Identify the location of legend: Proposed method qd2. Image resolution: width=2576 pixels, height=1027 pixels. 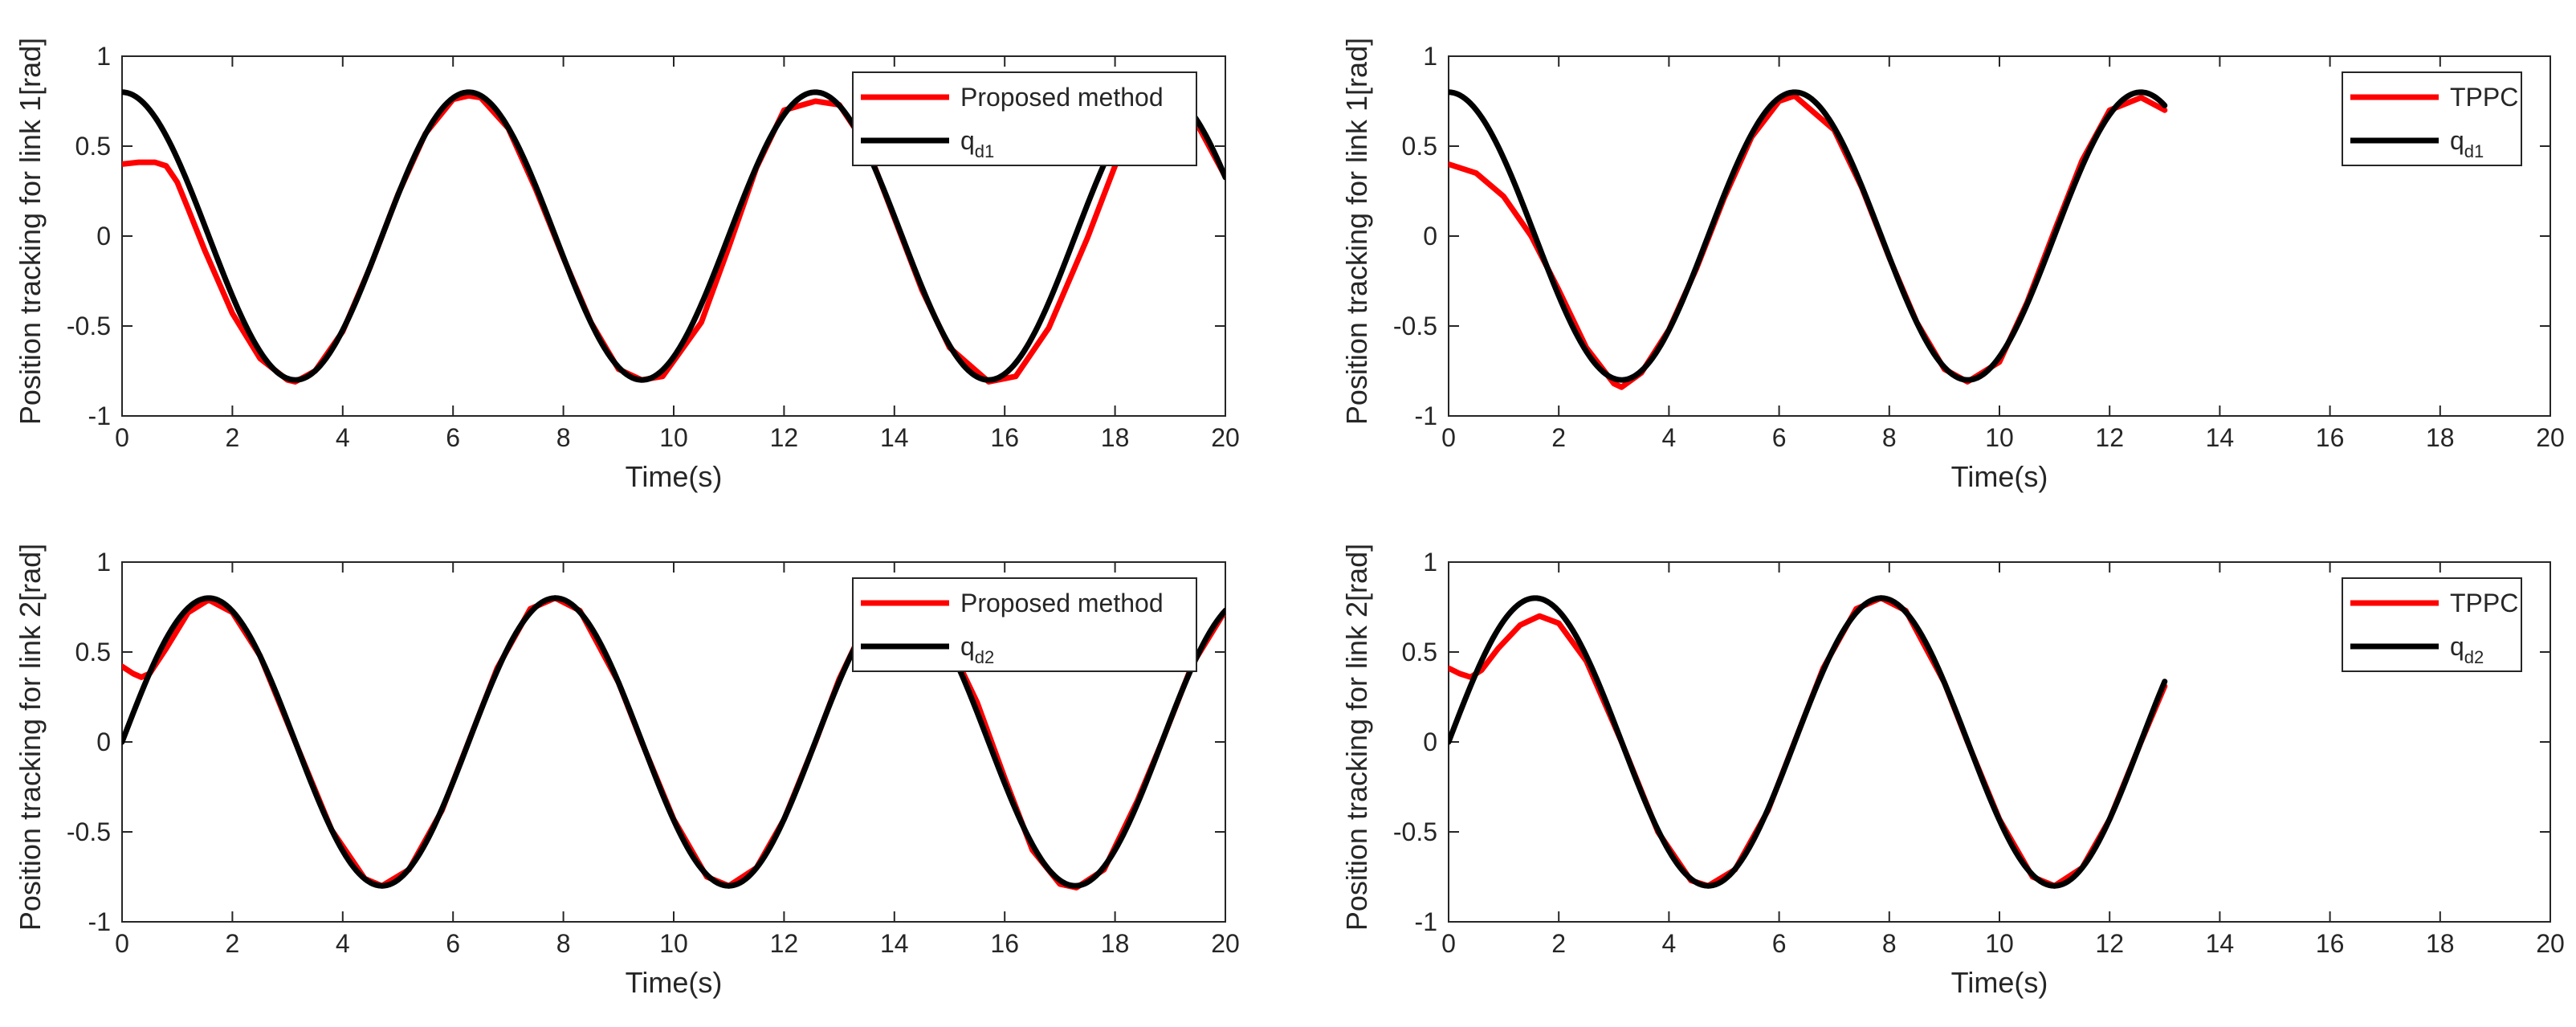
(1024, 624).